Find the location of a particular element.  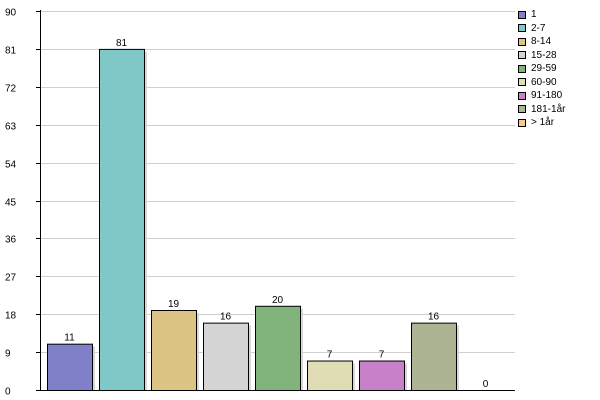

legend-item: 29-59 is located at coordinates (541, 69).